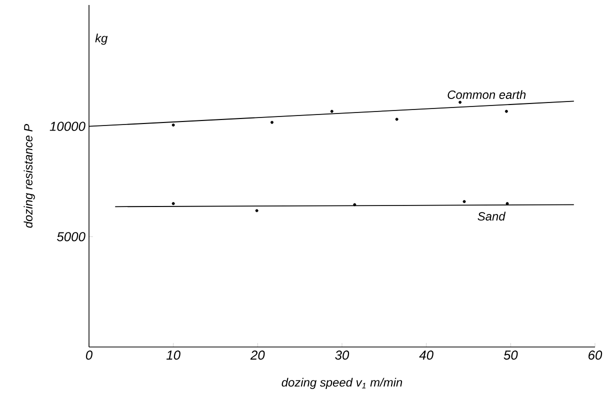  Describe the element at coordinates (511, 355) in the screenshot. I see `x-tick-label: 50` at that location.